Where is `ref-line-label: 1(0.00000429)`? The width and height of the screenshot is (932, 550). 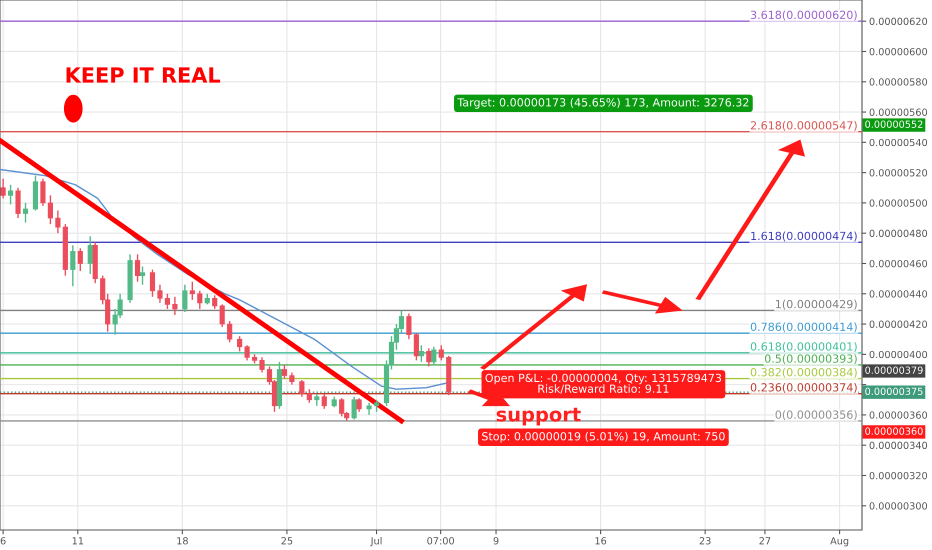
ref-line-label: 1(0.00000429) is located at coordinates (816, 305).